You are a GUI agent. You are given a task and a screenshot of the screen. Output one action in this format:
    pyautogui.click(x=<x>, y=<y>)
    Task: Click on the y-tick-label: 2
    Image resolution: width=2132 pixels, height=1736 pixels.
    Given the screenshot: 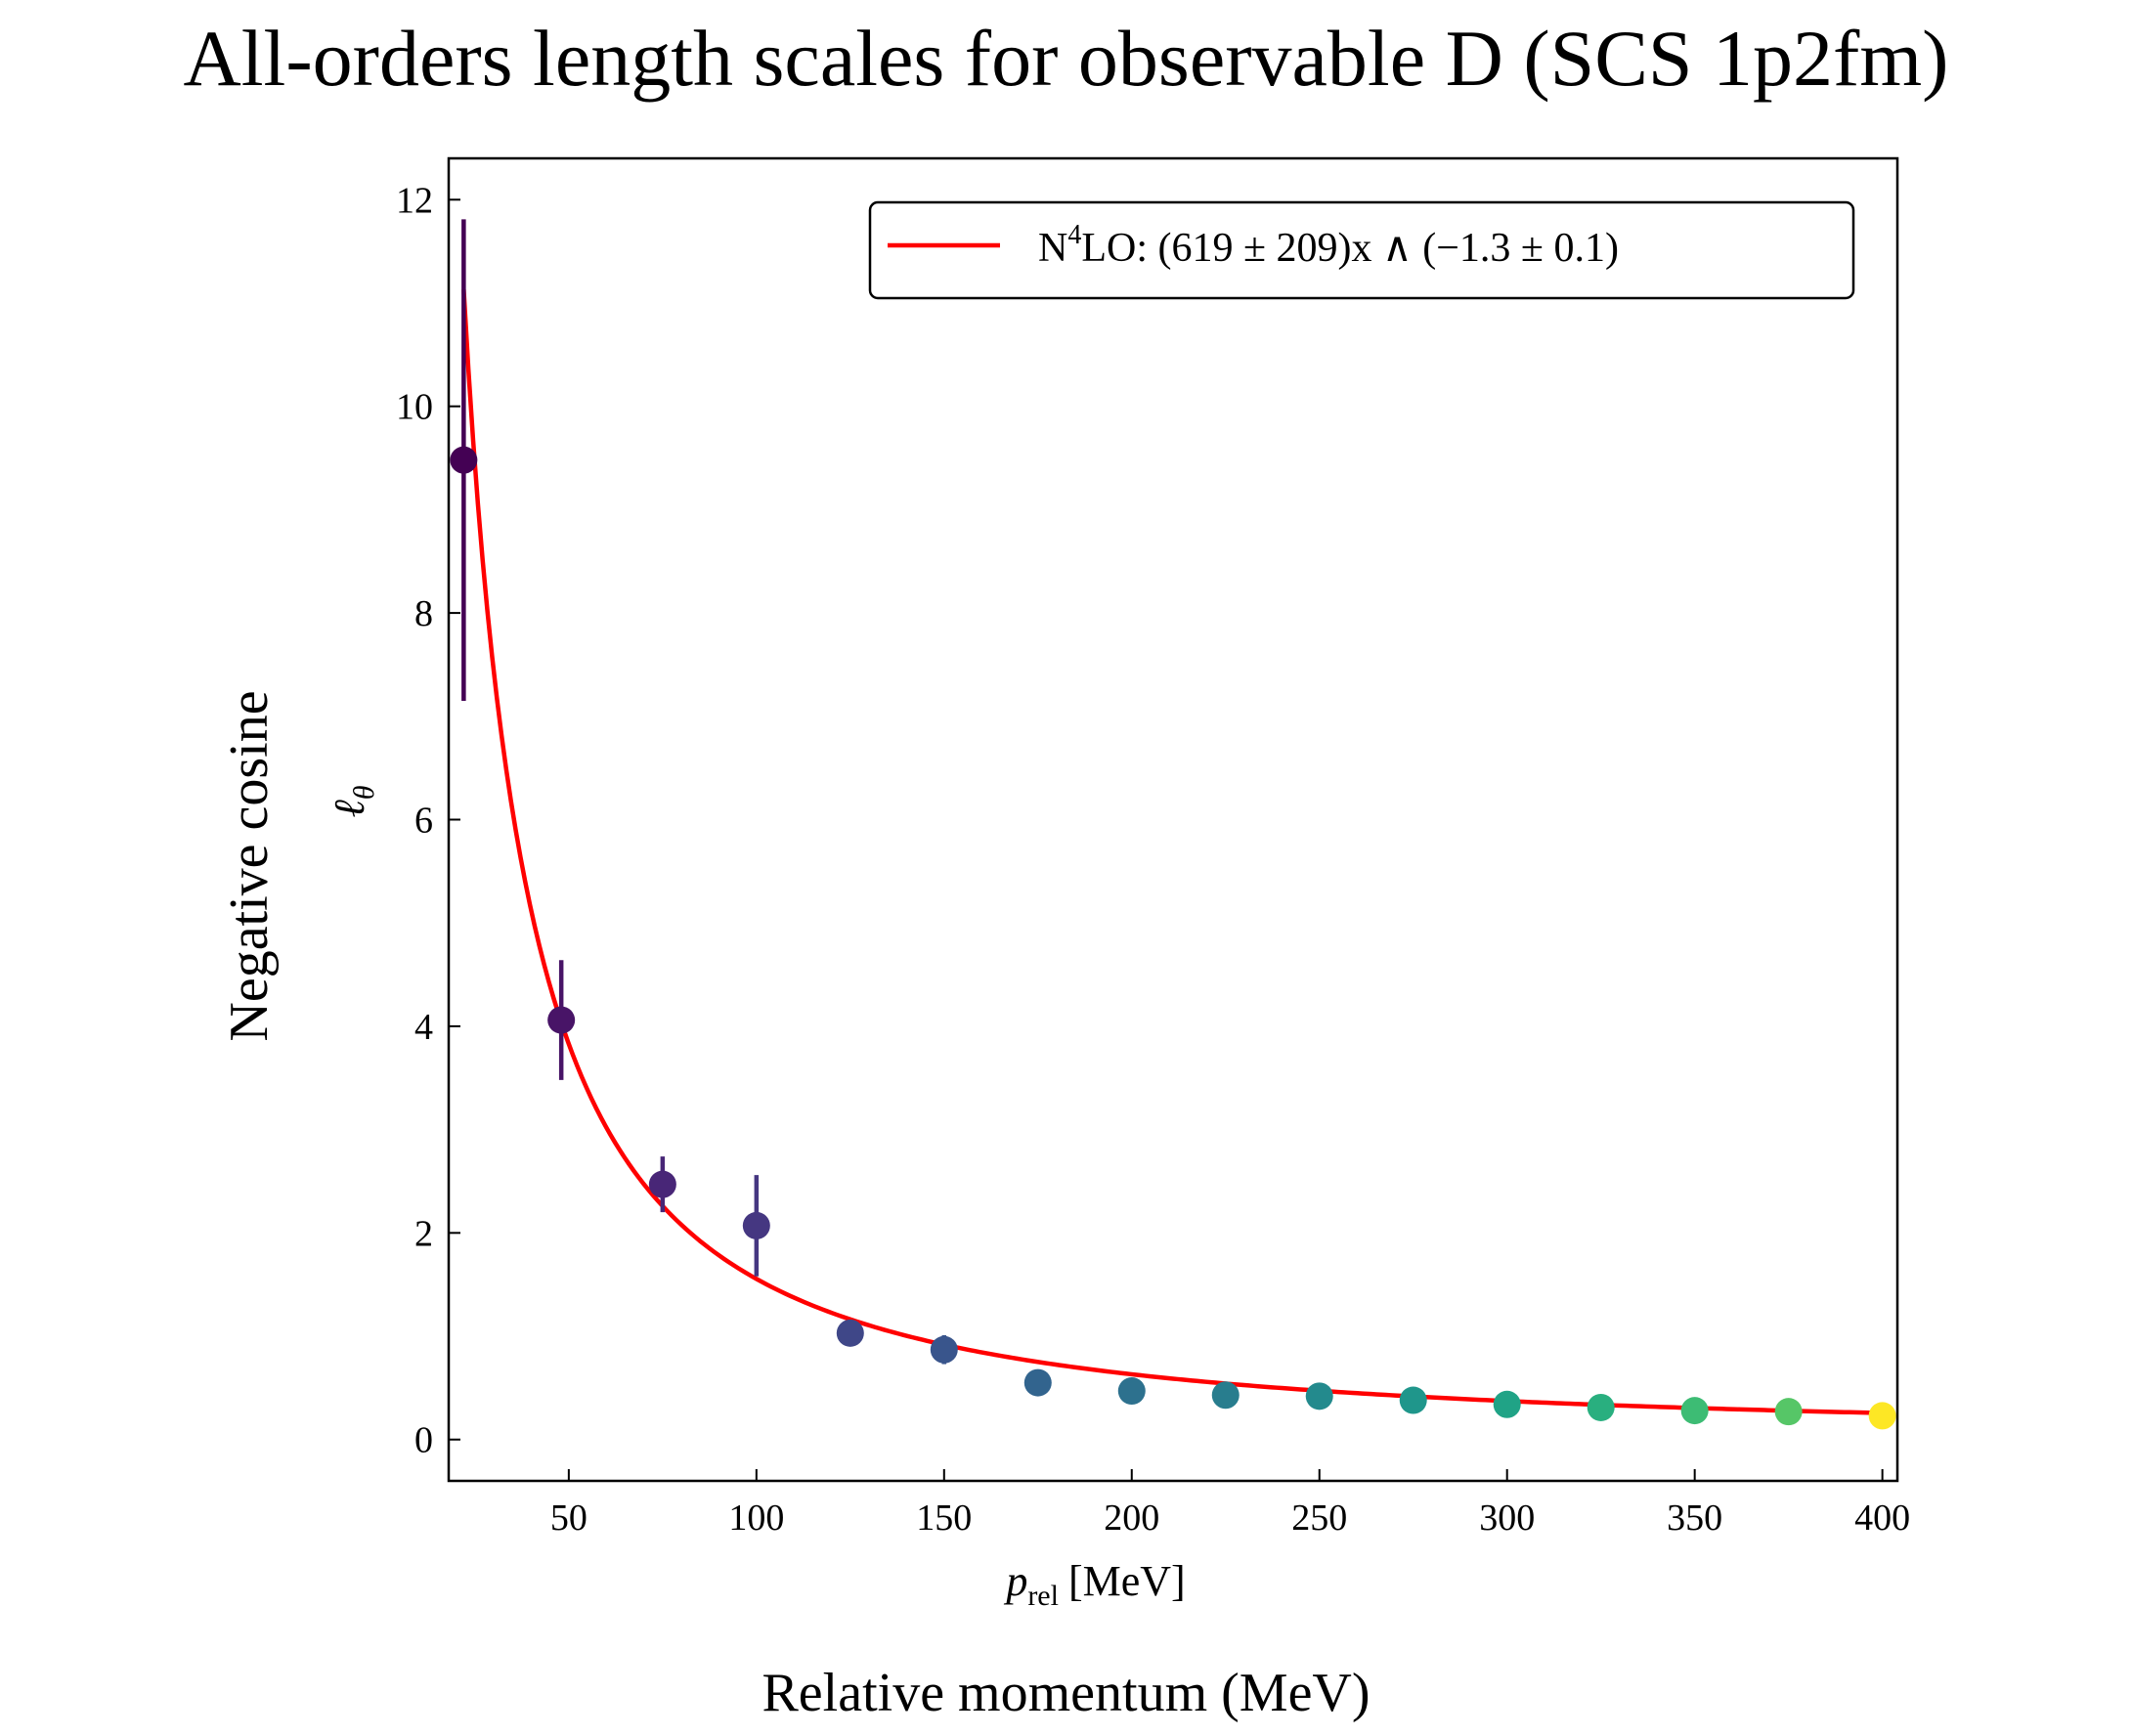 What is the action you would take?
    pyautogui.click(x=423, y=1233)
    